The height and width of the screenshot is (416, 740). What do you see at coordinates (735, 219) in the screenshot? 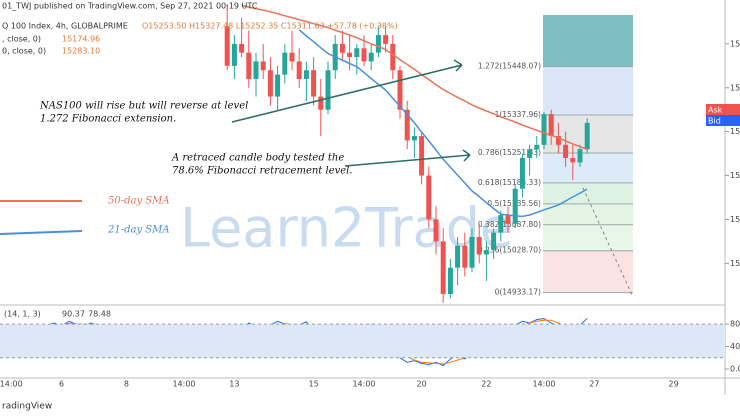
I see `y-tick-label: 15100` at bounding box center [735, 219].